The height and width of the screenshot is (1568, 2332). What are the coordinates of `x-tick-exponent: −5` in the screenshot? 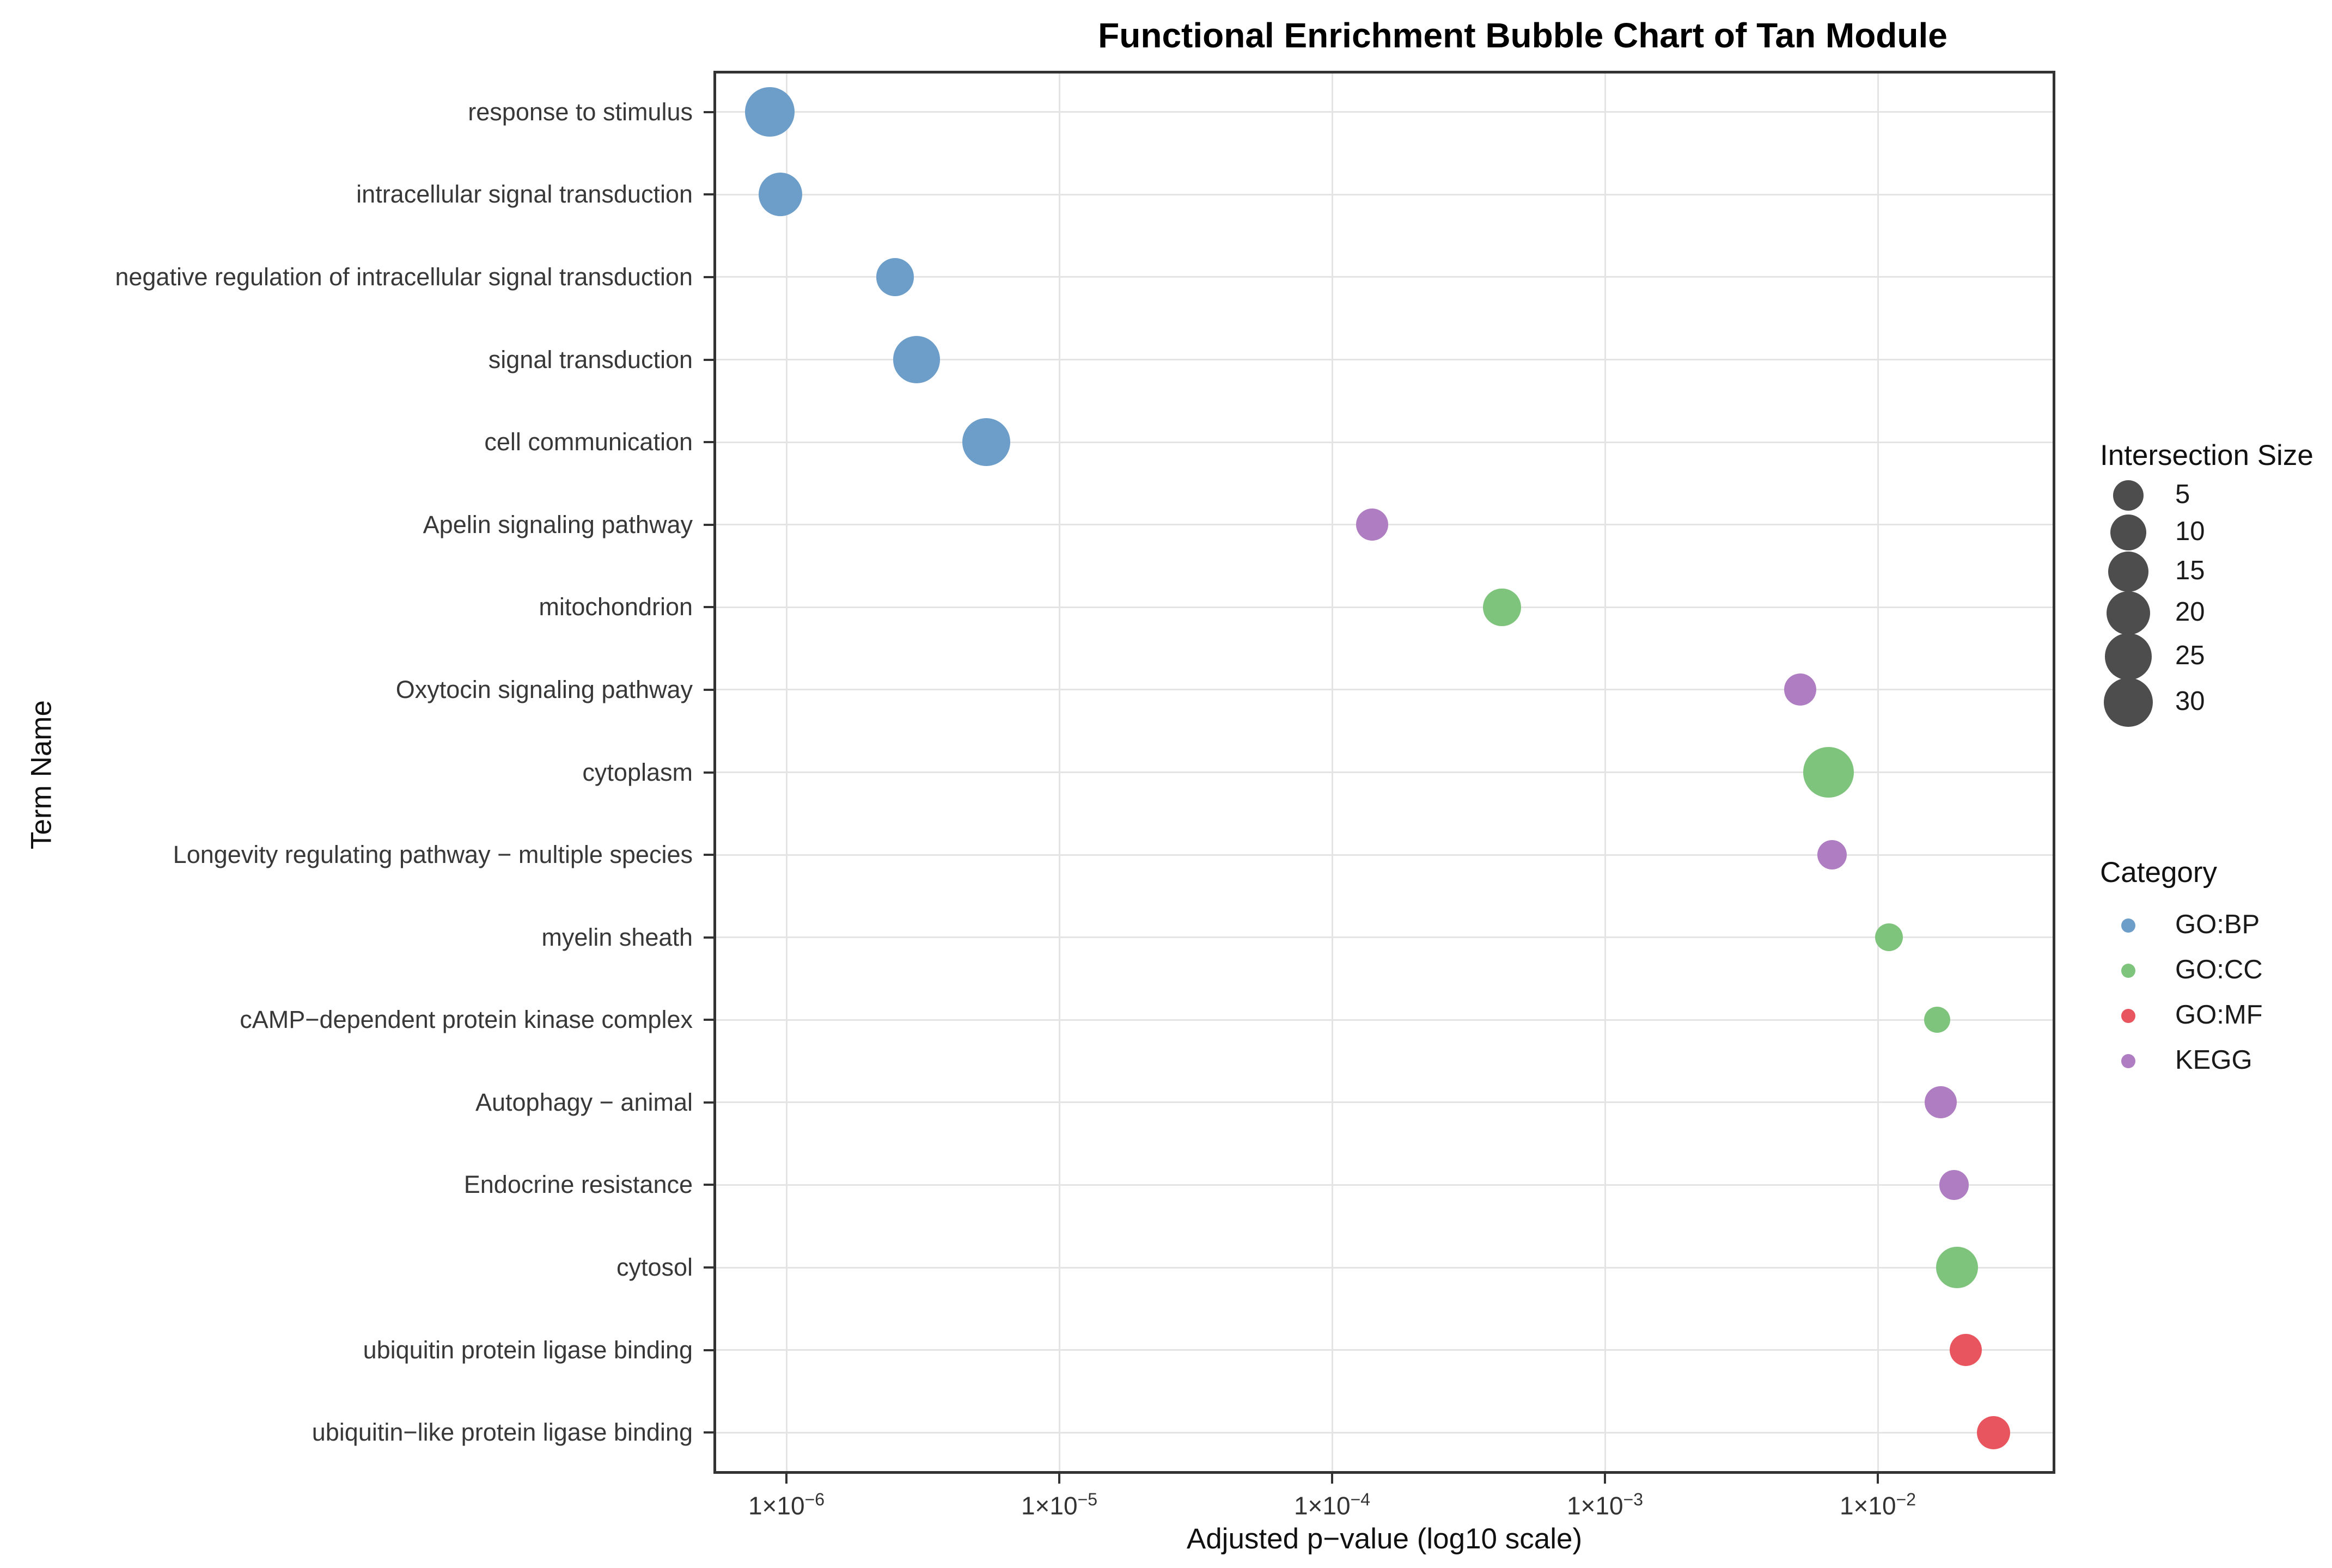 It's located at (1087, 1499).